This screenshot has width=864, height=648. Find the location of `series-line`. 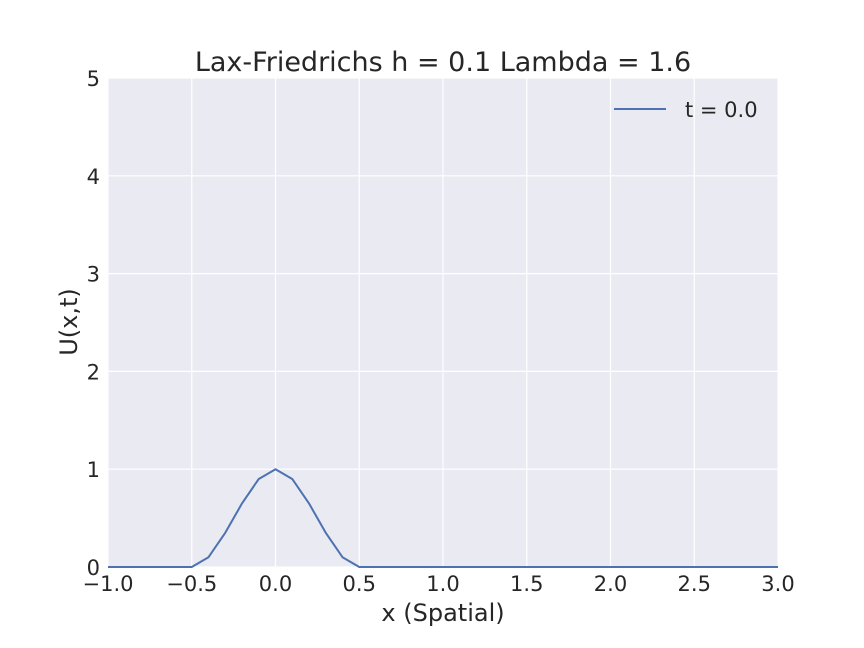

series-line is located at coordinates (443, 518).